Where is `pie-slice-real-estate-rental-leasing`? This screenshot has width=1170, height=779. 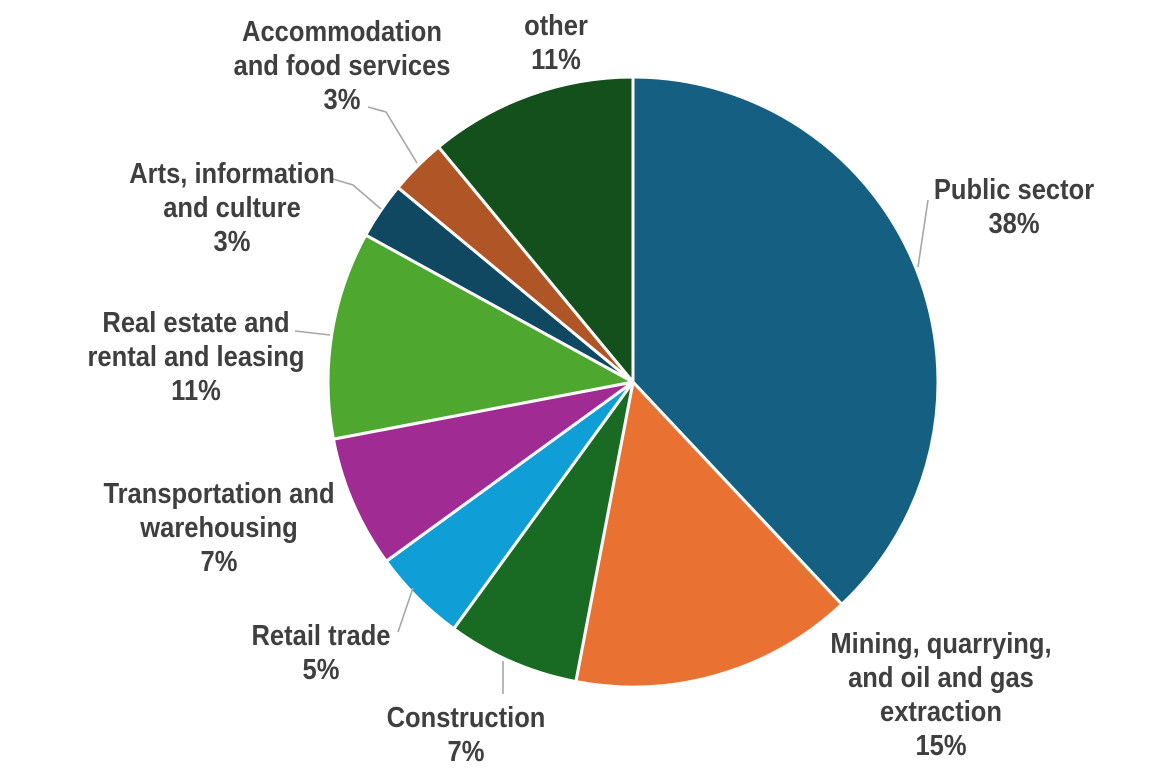
pie-slice-real-estate-rental-leasing is located at coordinates (480, 337).